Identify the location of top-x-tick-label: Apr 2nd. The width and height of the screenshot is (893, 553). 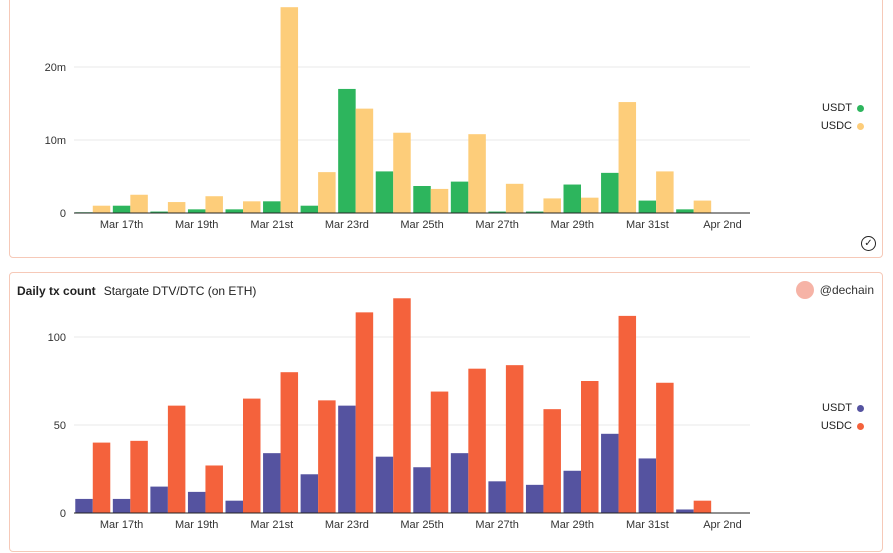
(722, 225).